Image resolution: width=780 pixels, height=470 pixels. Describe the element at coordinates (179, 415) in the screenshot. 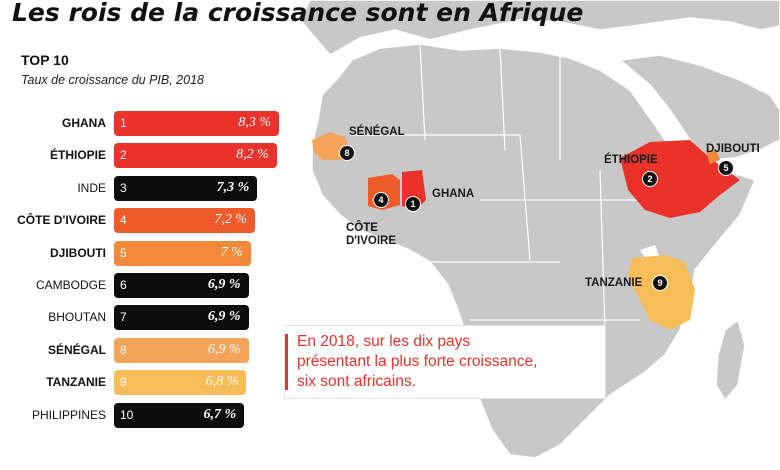

I see `bar: 10 6,7 %` at that location.